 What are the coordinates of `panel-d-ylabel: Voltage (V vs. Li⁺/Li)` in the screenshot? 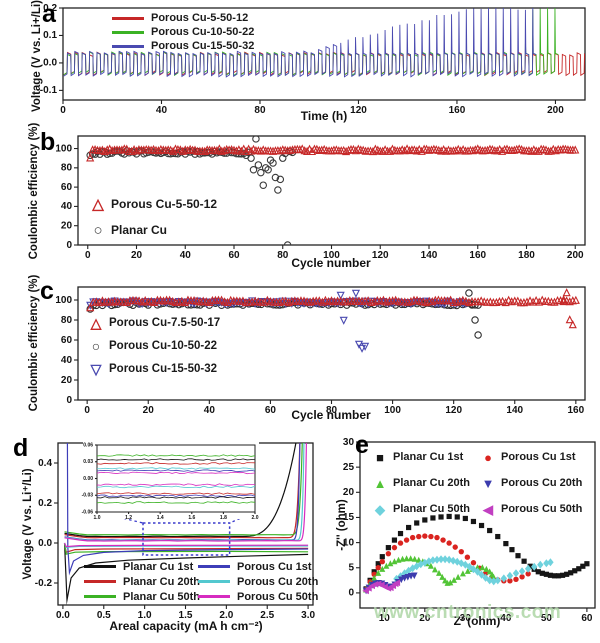 It's located at (28, 524).